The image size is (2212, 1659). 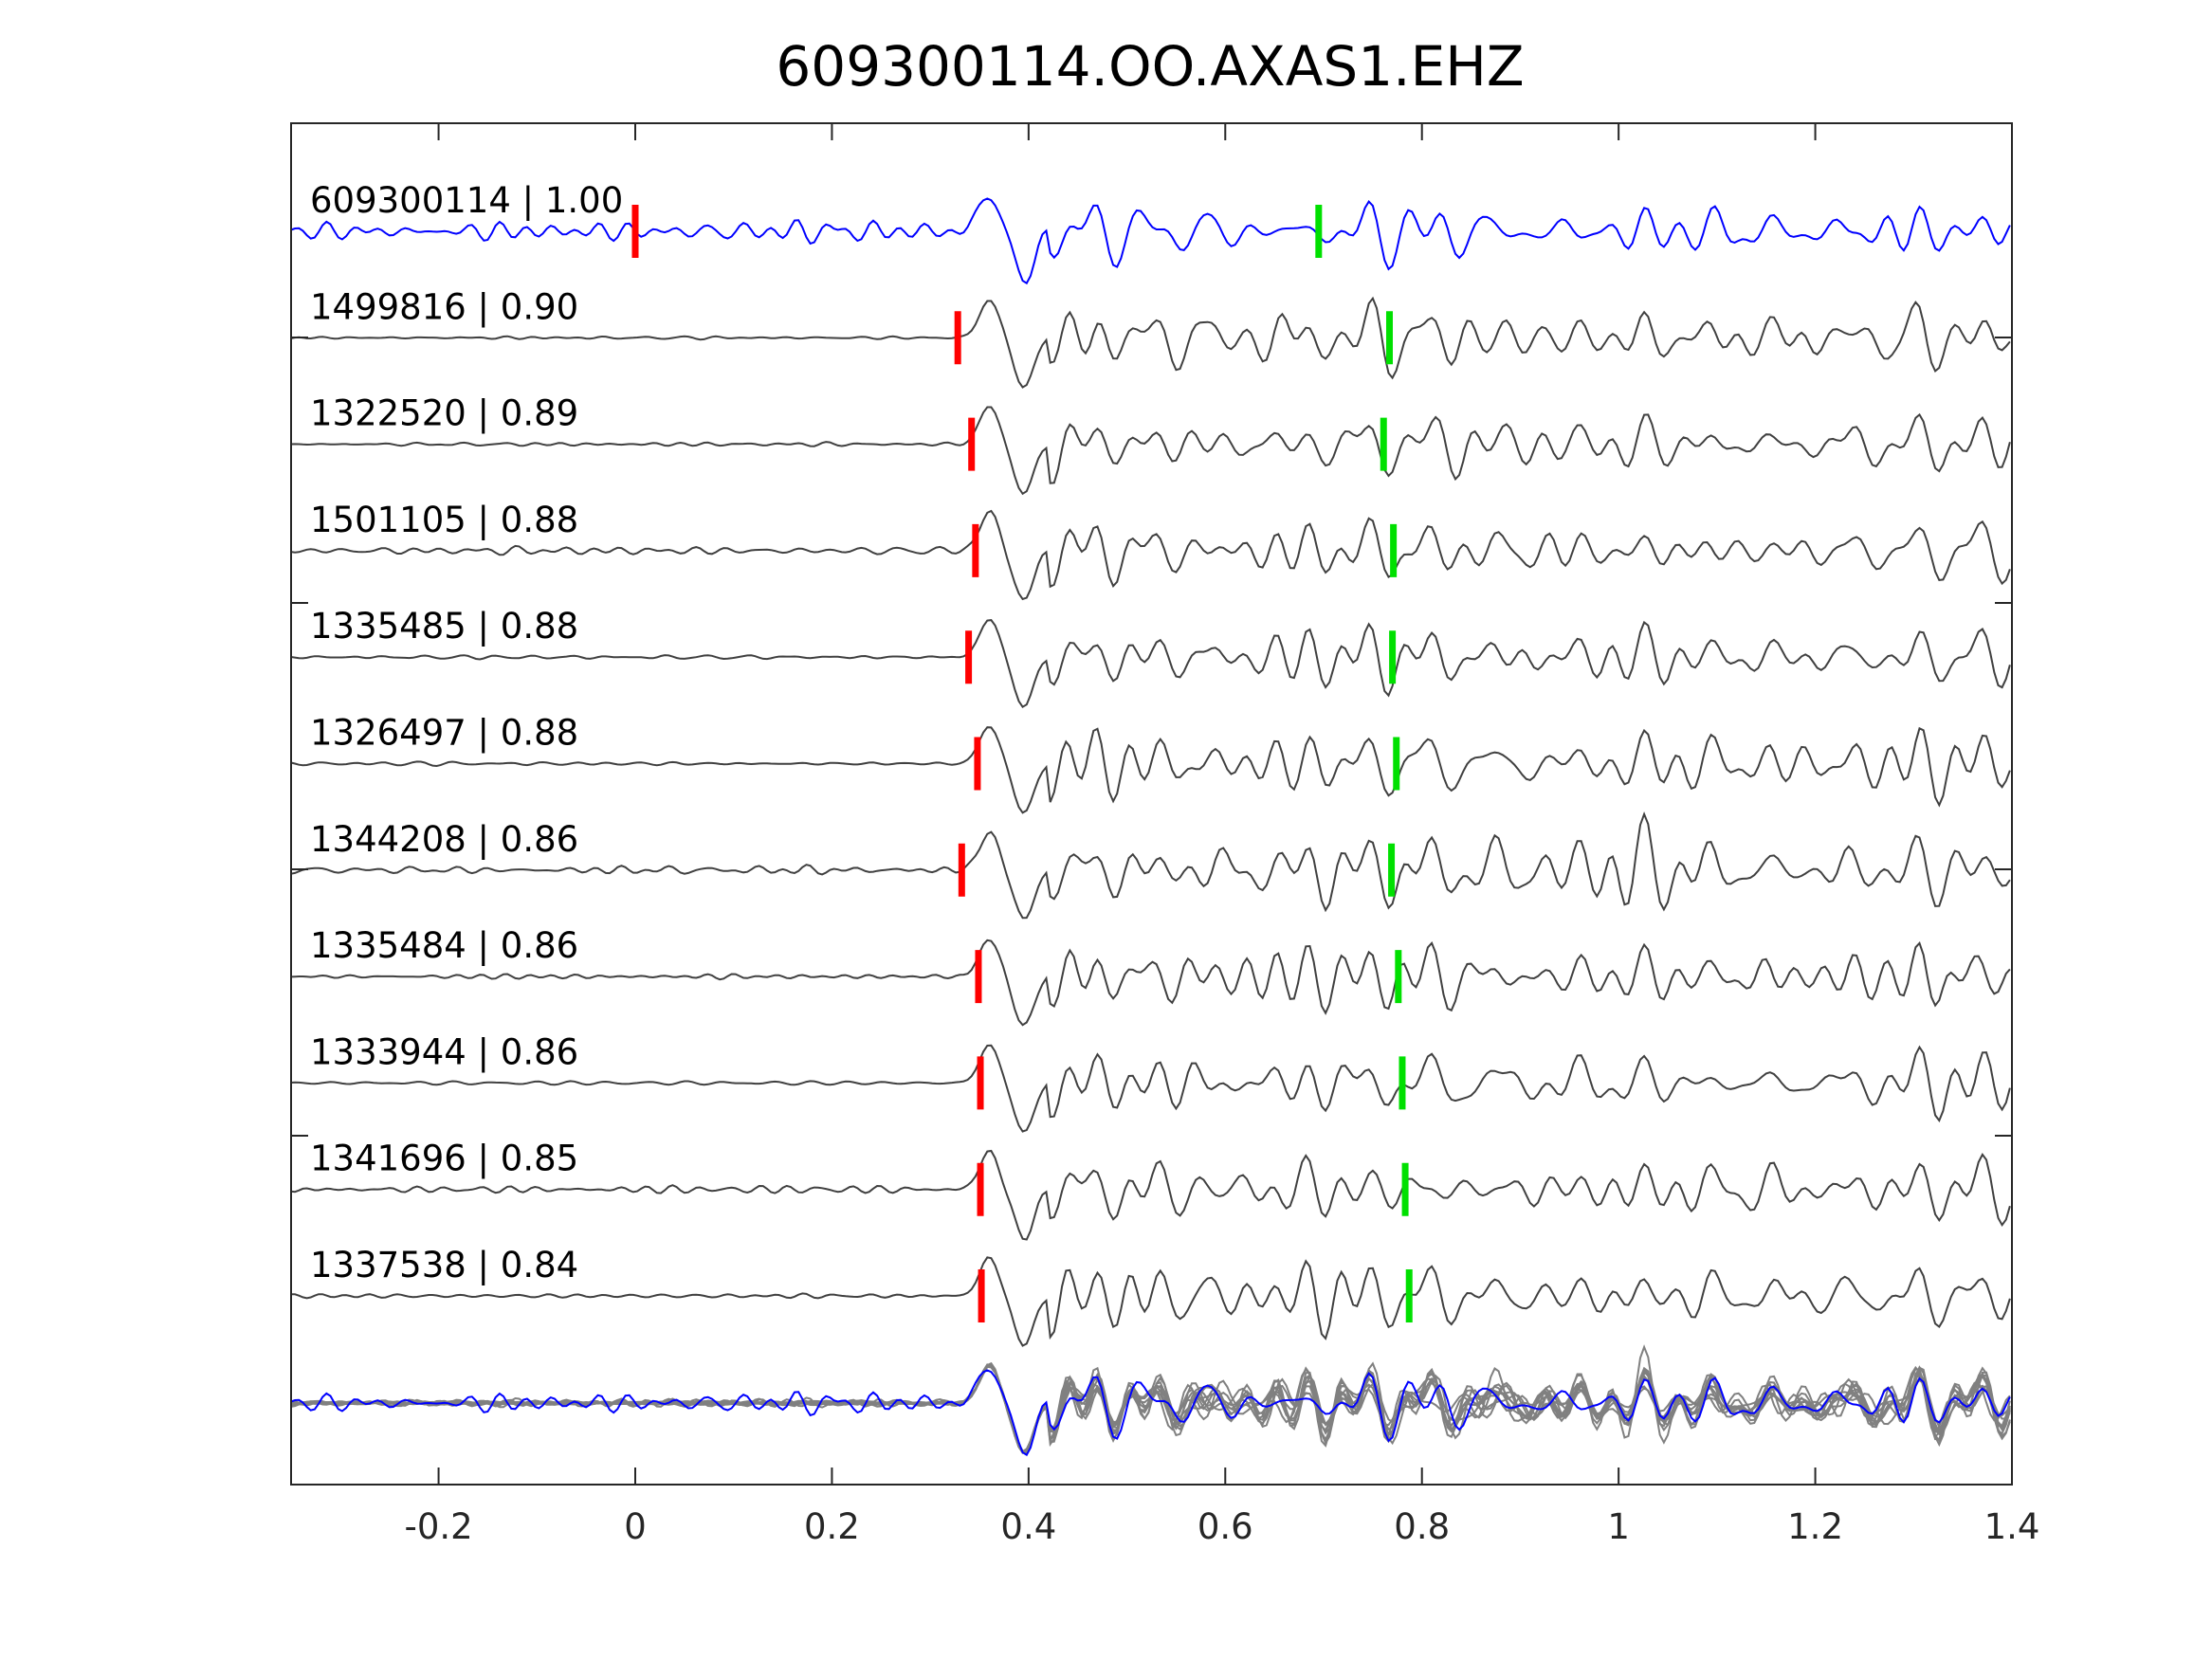 What do you see at coordinates (832, 1526) in the screenshot?
I see `x-tick-label: 0.2` at bounding box center [832, 1526].